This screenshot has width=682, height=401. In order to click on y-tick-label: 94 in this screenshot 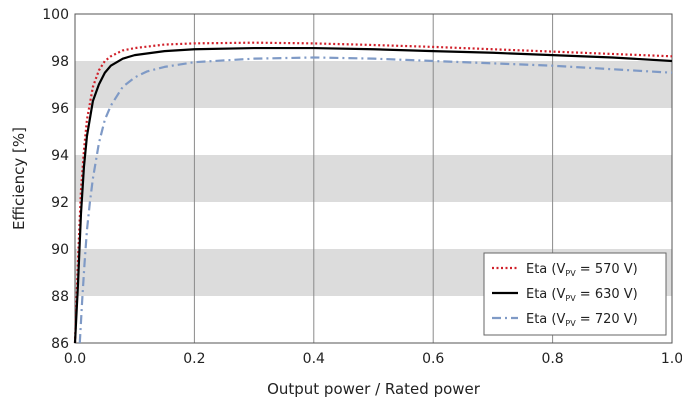, I will do `click(60, 156)`.